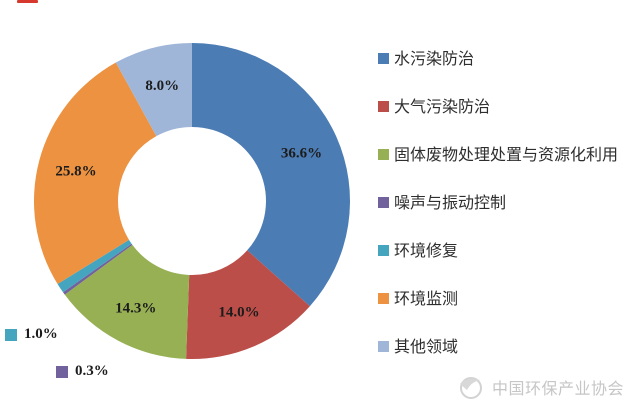  What do you see at coordinates (434, 59) in the screenshot?
I see `legend-label: 水污染防治` at bounding box center [434, 59].